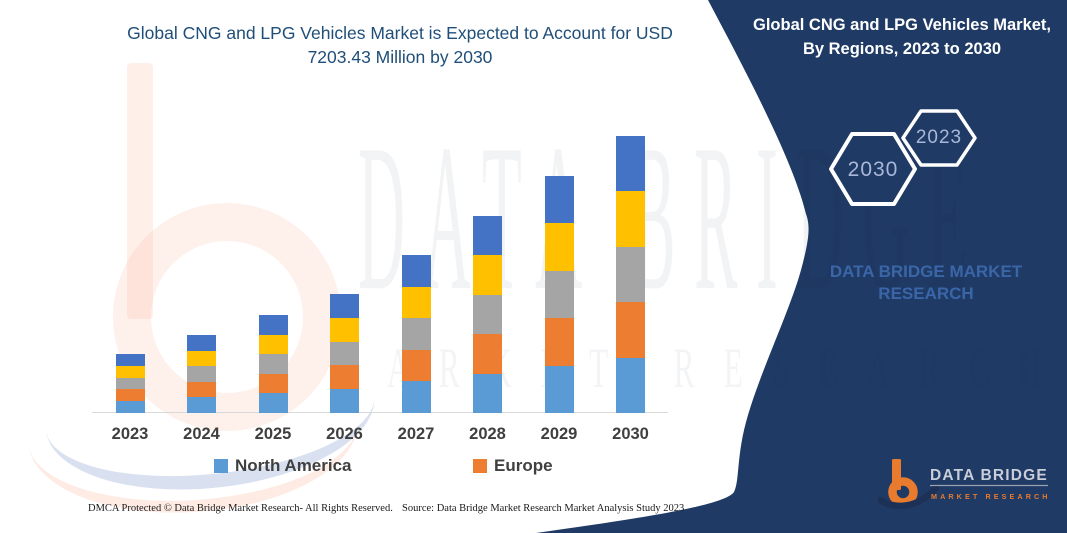  I want to click on legend-label-north-america: North America, so click(293, 465).